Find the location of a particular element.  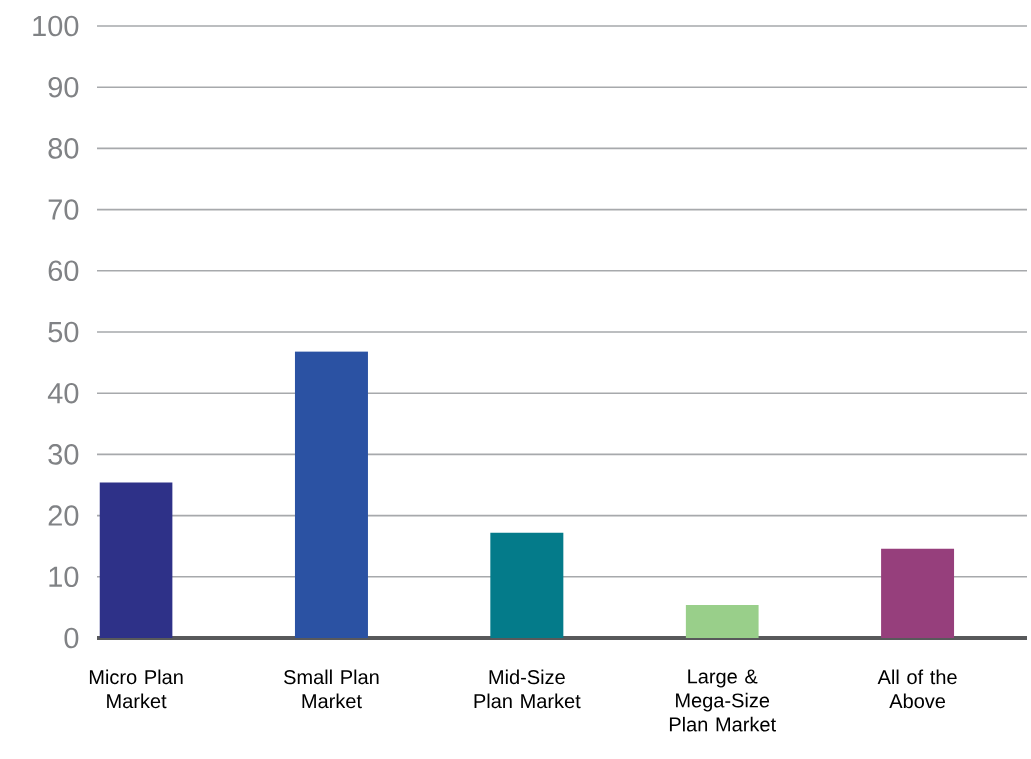

y-tick-label: 30 is located at coordinates (63, 454).